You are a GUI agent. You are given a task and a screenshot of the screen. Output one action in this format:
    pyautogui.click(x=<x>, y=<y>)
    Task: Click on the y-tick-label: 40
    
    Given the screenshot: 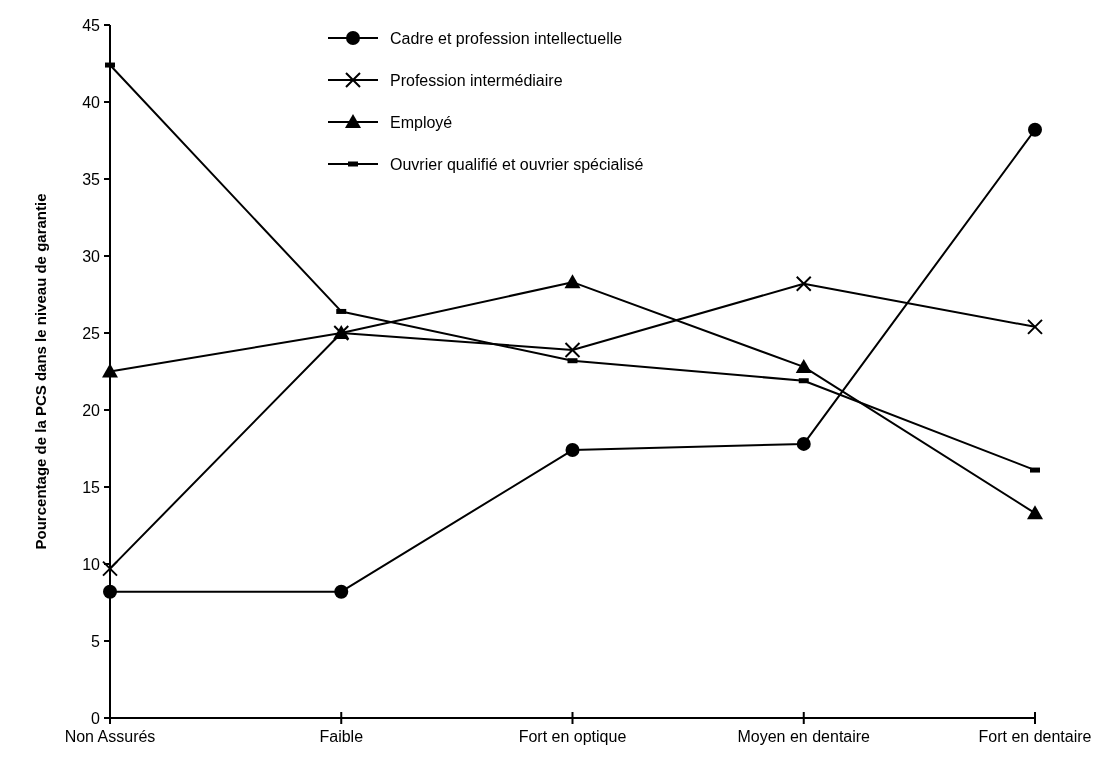 What is the action you would take?
    pyautogui.click(x=91, y=102)
    